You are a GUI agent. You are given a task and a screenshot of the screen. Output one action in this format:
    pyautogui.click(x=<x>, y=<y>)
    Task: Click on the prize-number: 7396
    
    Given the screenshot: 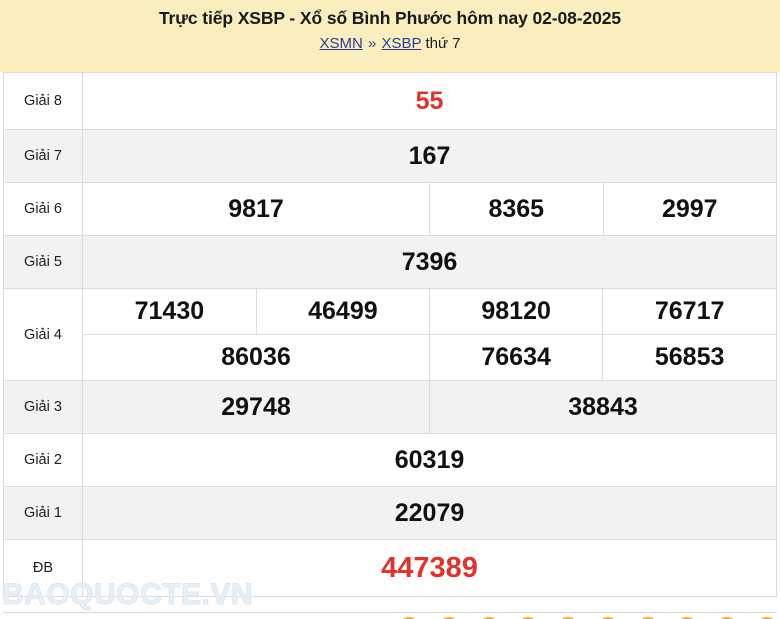 What is the action you would take?
    pyautogui.click(x=429, y=261)
    